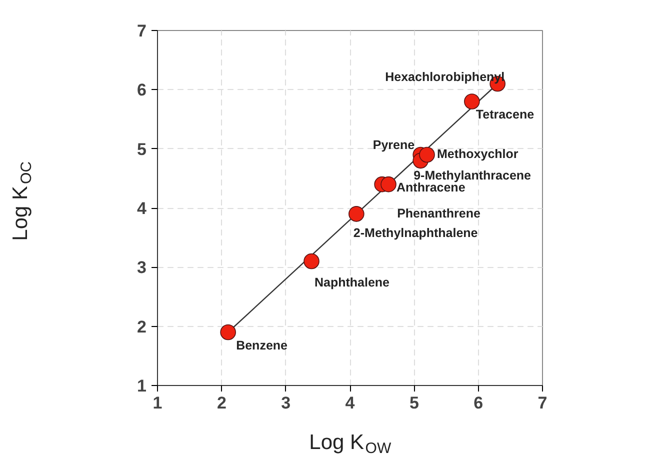 Image resolution: width=658 pixels, height=464 pixels. Describe the element at coordinates (415, 233) in the screenshot. I see `annotation: 2-Methylnaphthalene` at that location.